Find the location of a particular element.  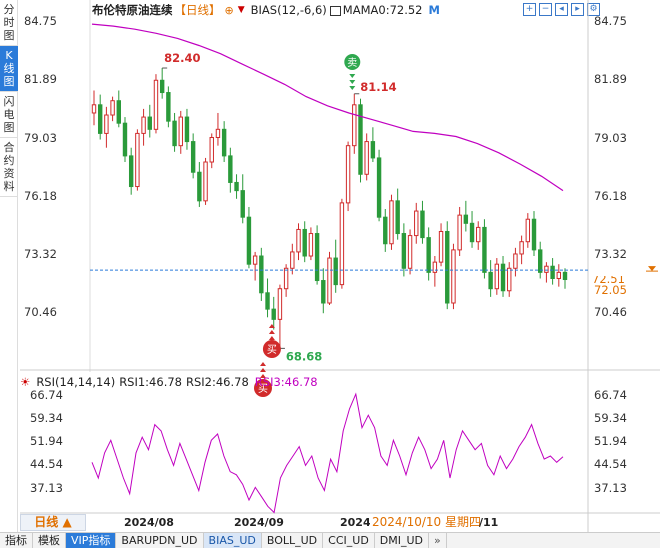

date-label: /11 is located at coordinates (489, 522).